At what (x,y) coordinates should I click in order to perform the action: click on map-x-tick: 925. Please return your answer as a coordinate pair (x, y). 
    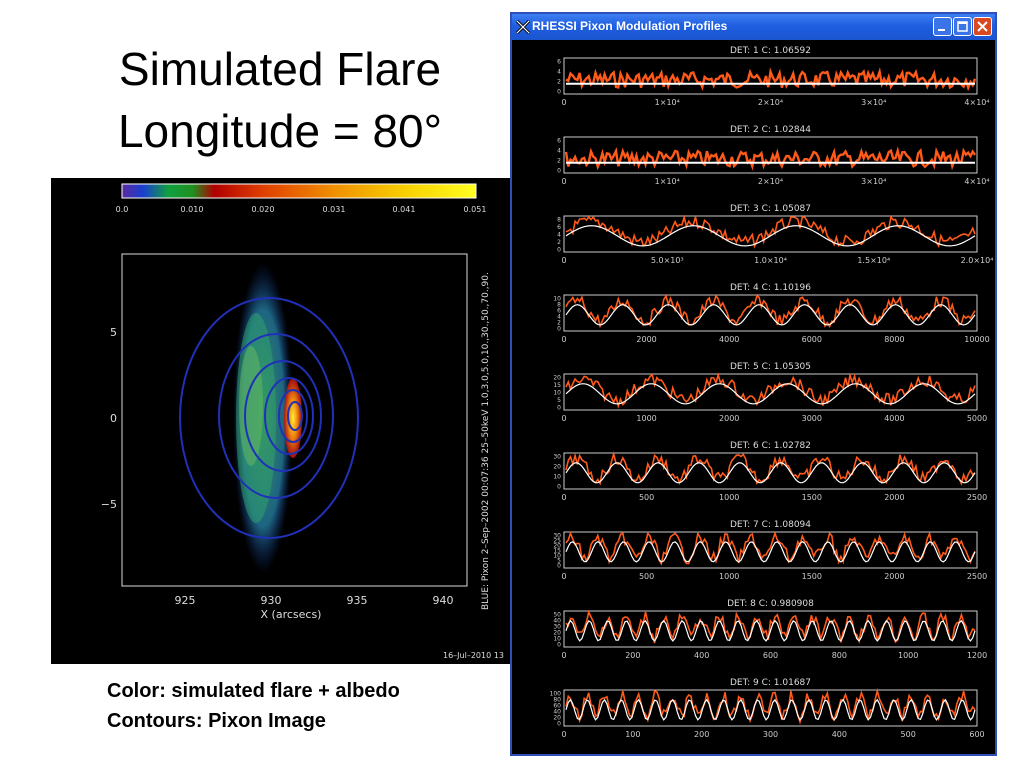
    Looking at the image, I should click on (185, 600).